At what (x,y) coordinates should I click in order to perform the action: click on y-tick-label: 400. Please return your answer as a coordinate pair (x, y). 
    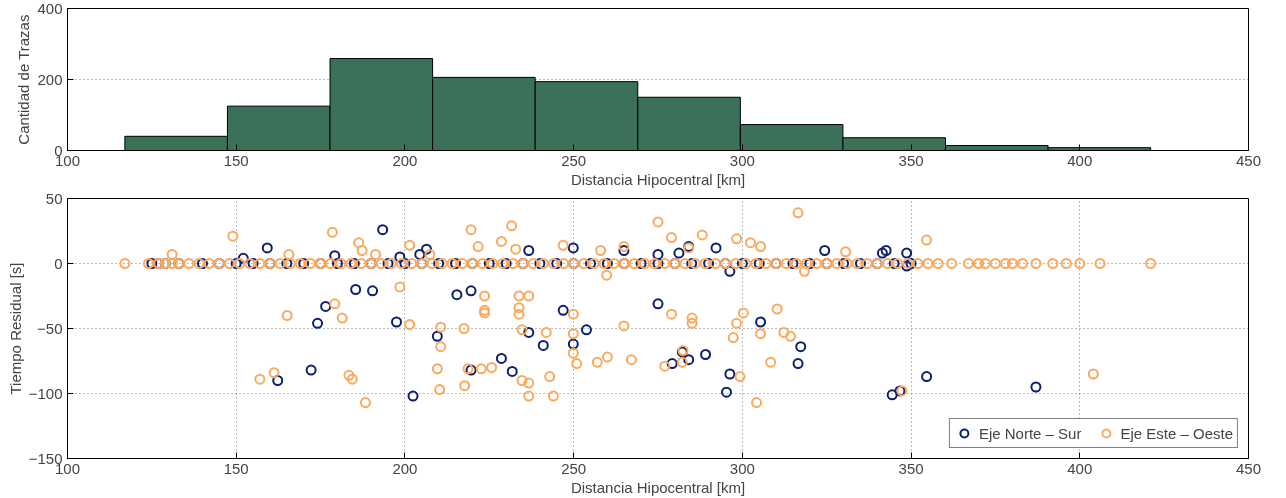
    Looking at the image, I should click on (50, 8).